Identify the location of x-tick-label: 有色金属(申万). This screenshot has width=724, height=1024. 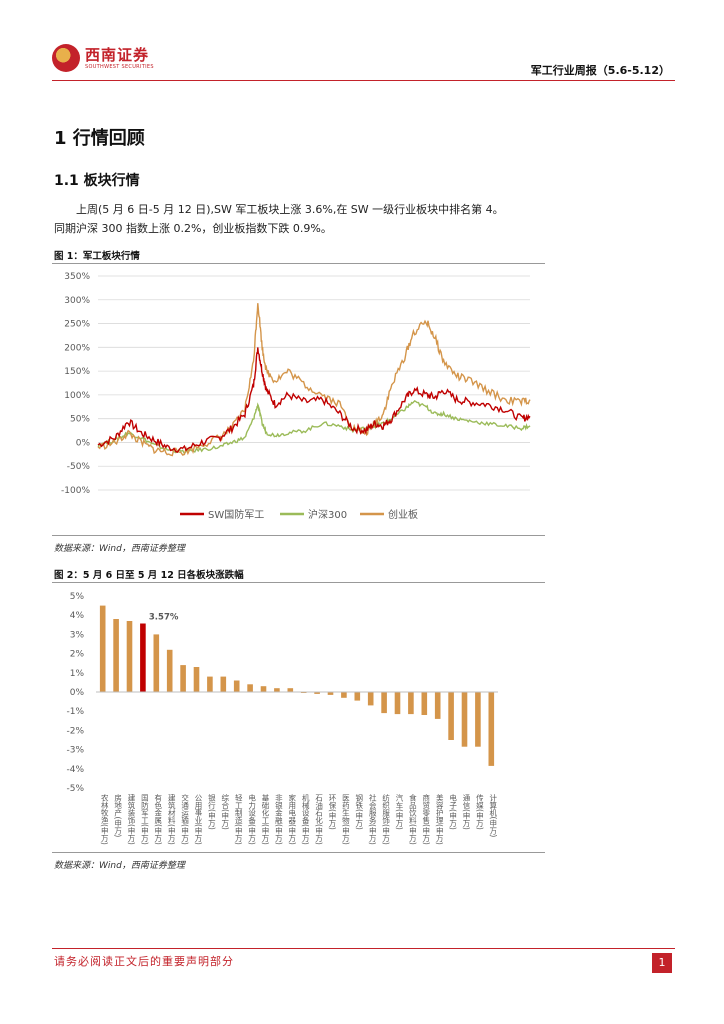
(158, 819).